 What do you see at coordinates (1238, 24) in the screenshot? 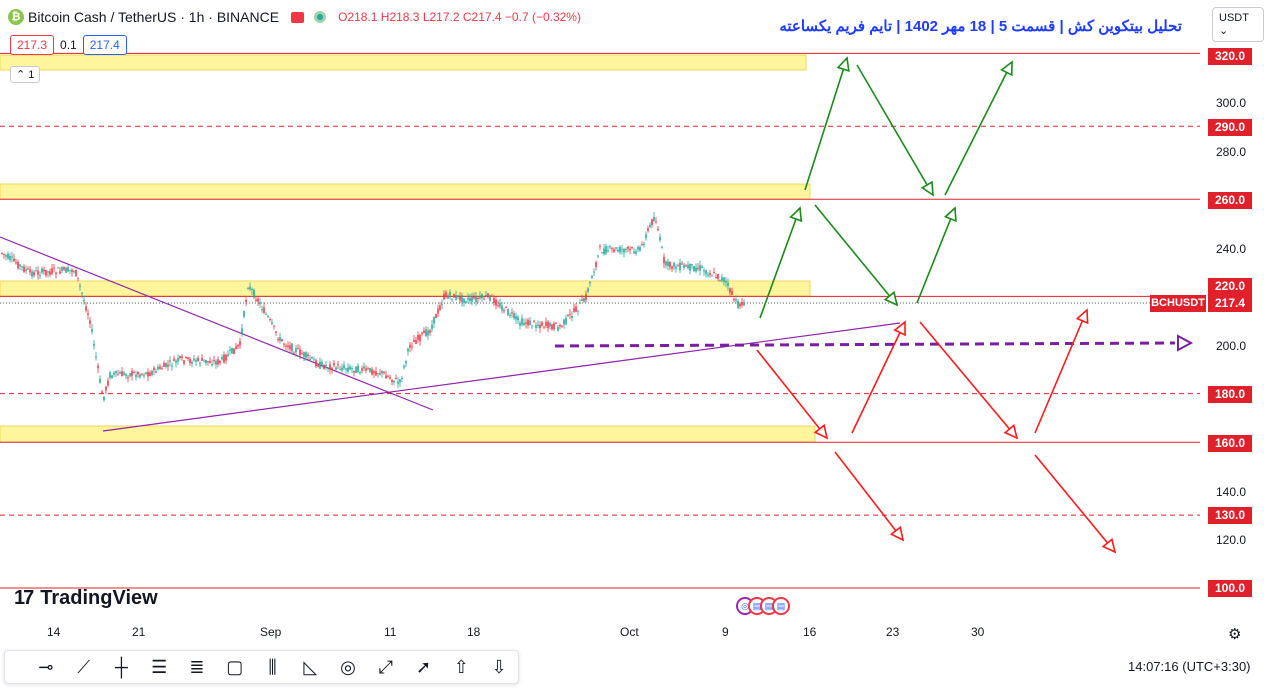
I see `currency-selector: USDT ⌄` at bounding box center [1238, 24].